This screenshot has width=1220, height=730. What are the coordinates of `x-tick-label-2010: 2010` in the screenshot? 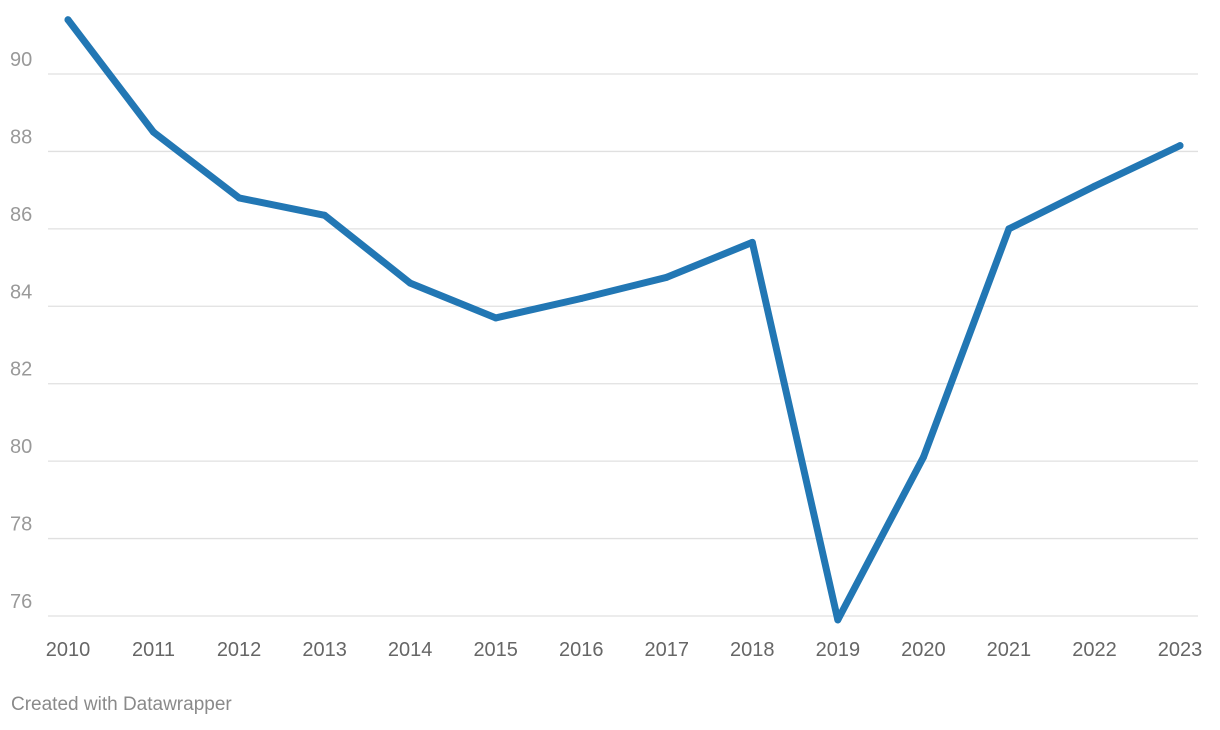 It's located at (68, 650).